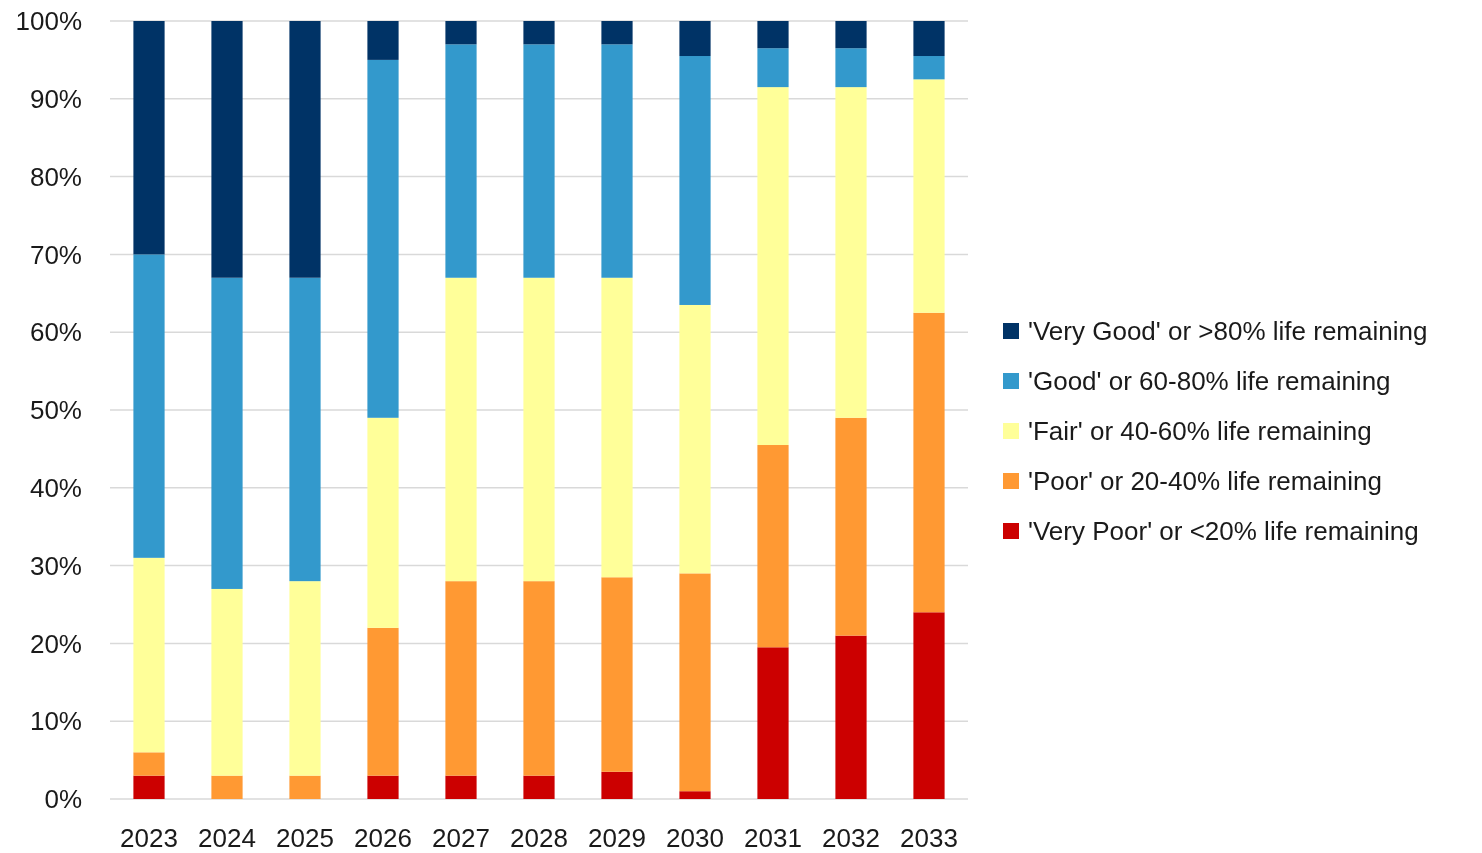  What do you see at coordinates (1209, 381) in the screenshot?
I see `legend-label: 'Good' or 60-80% life remaining` at bounding box center [1209, 381].